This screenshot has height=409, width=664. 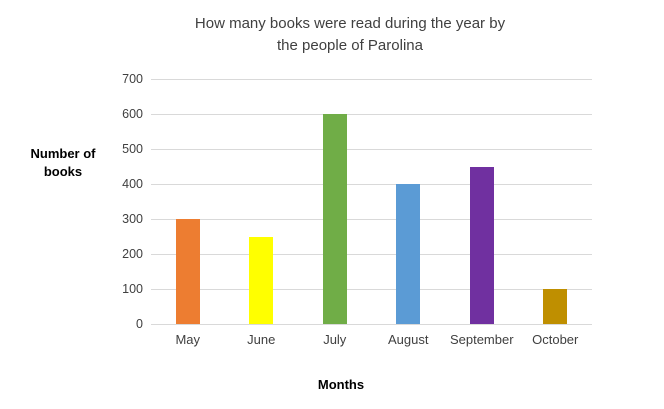 I want to click on y-tick-label: 700, so click(x=132, y=79).